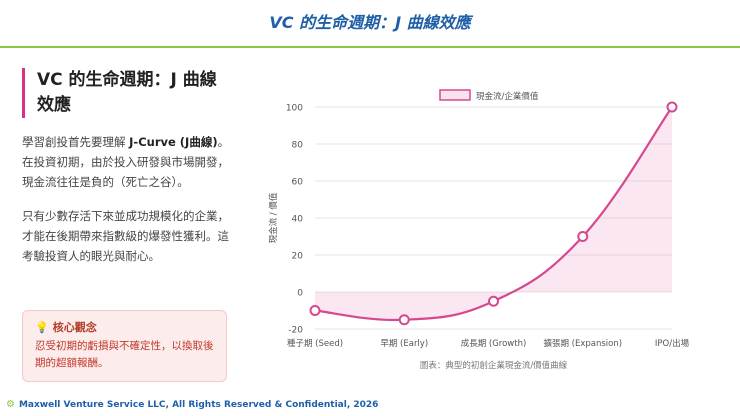 This screenshot has height=416, width=740. Describe the element at coordinates (124, 354) in the screenshot. I see `callout-body: 忍受初期的虧損與不確定性，以換取後期的超額報酬。` at that location.